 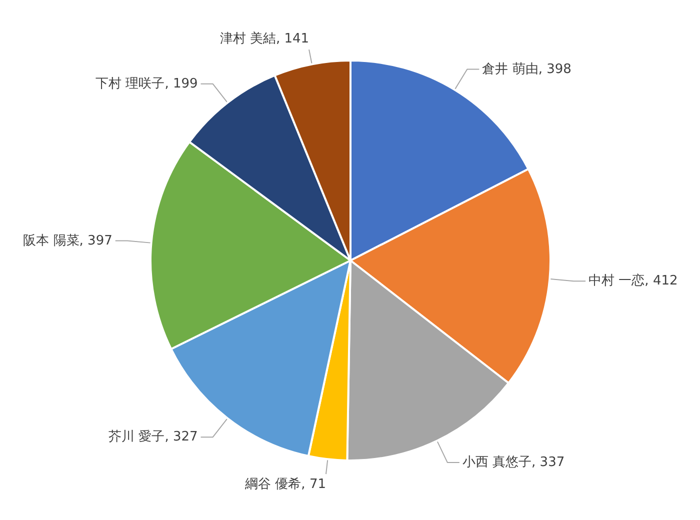 I want to click on data-label: , 412, so click(x=661, y=281).